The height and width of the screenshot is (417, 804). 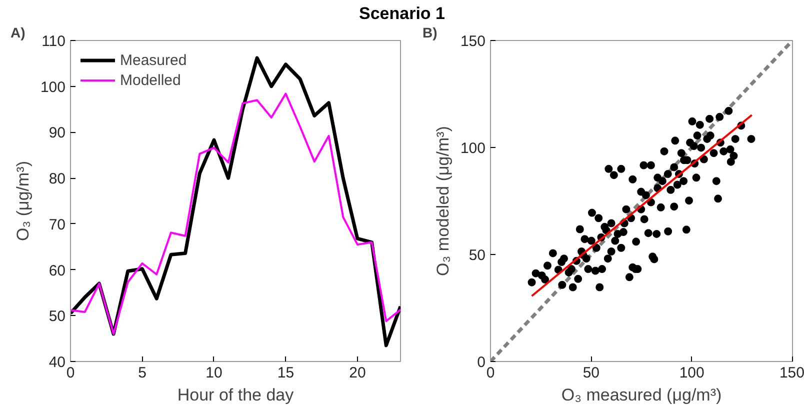 I want to click on y-axis-title: O₃ (μg/m³), so click(x=22, y=200).